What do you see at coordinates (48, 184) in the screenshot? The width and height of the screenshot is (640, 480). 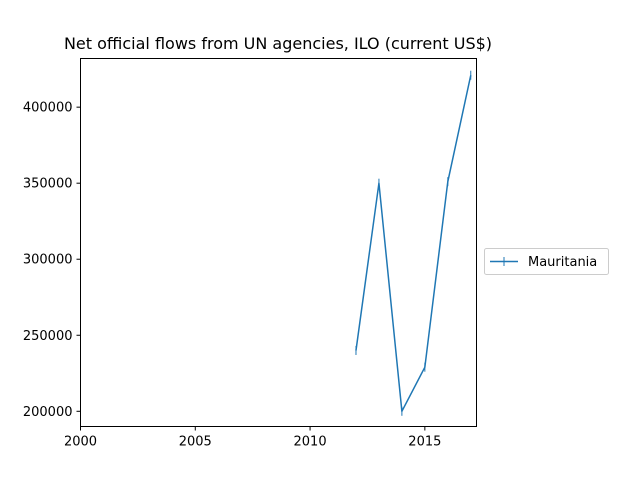 I see `y-tick-label: 350000` at bounding box center [48, 184].